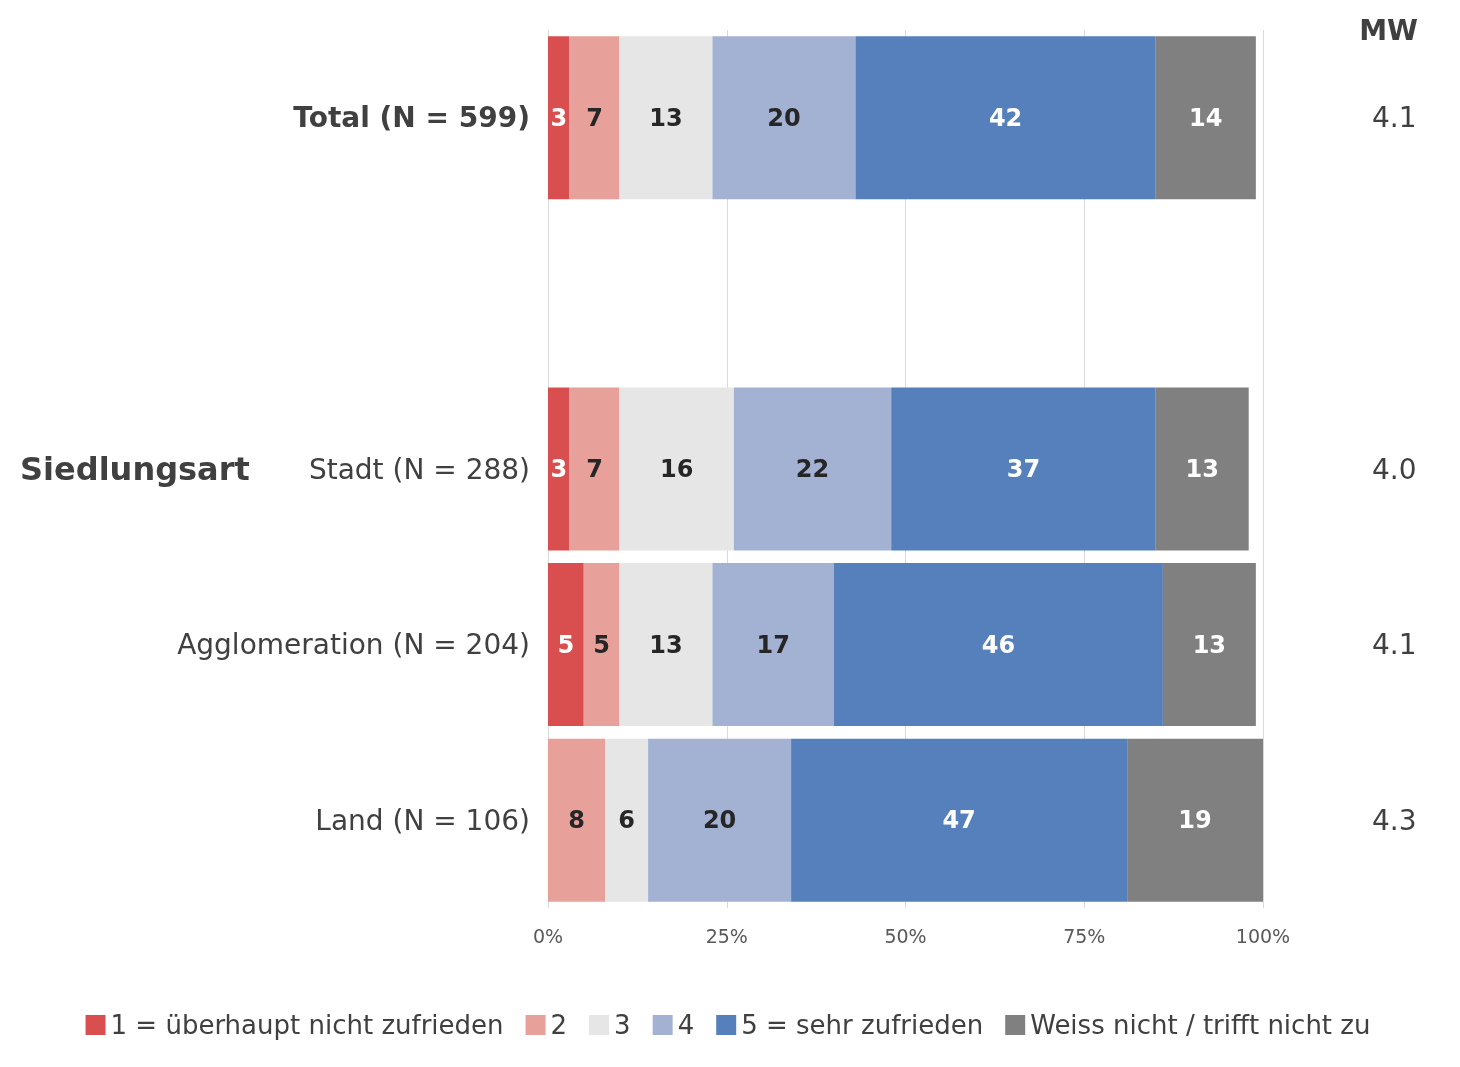  Describe the element at coordinates (905, 935) in the screenshot. I see `x-tick-label: 50%` at that location.